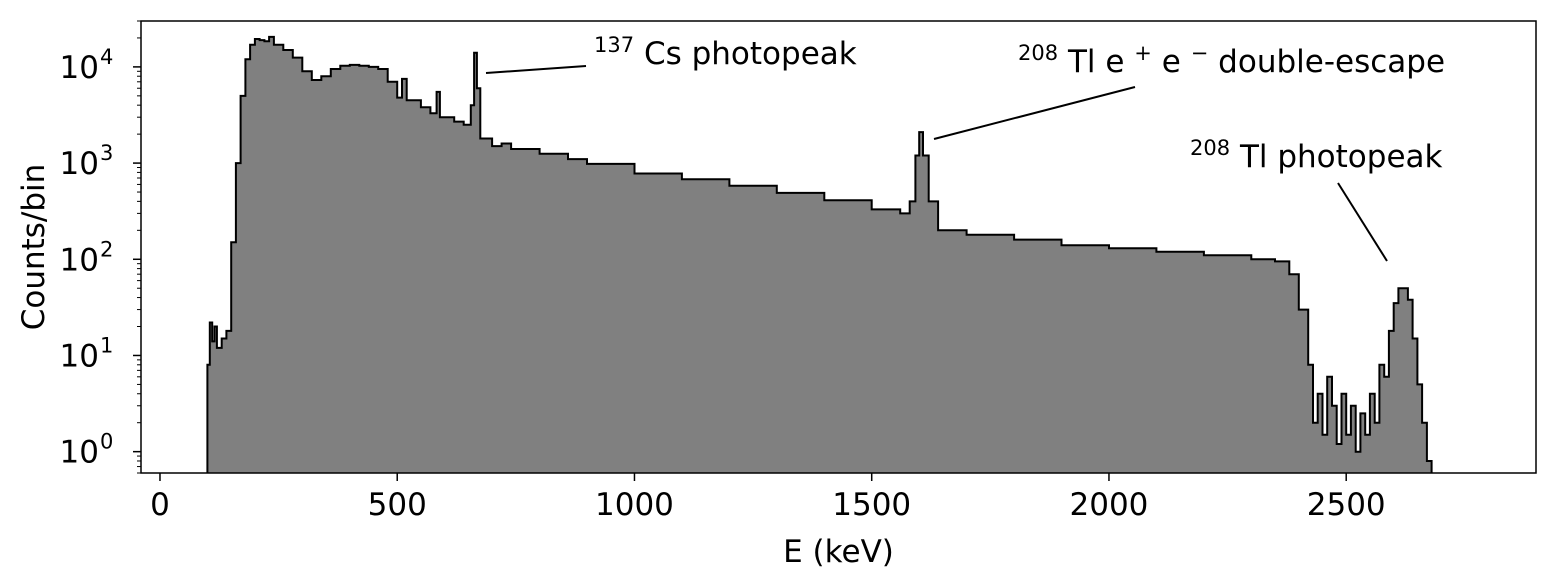  I want to click on y-axis-label: Counts/bin, so click(34, 247).